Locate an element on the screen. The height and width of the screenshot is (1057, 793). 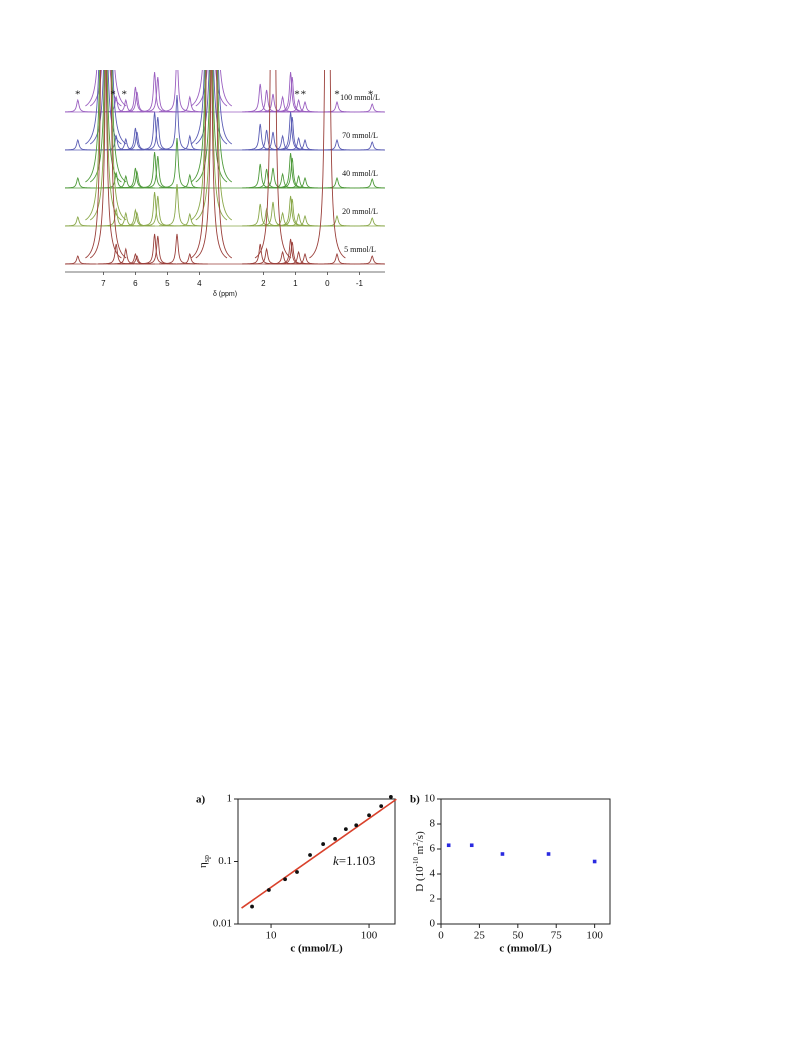
y-tick-label: 1 is located at coordinates (230, 799).